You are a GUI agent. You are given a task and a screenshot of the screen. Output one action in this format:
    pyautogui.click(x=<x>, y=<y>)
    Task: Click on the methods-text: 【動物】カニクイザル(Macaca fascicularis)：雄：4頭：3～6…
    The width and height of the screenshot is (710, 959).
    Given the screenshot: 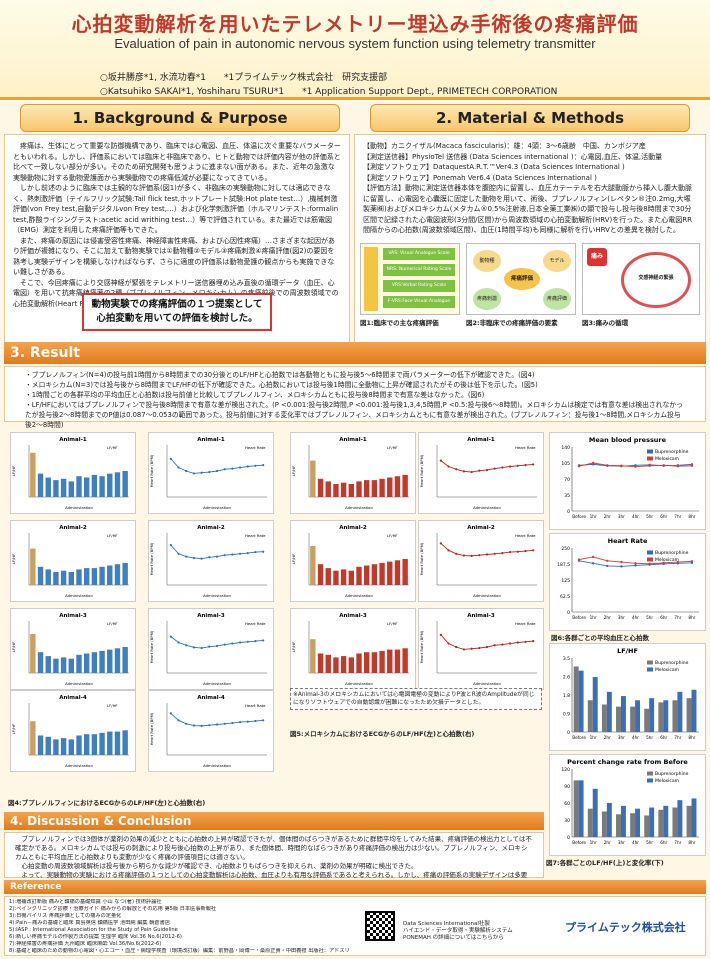 What is the action you would take?
    pyautogui.click(x=530, y=188)
    